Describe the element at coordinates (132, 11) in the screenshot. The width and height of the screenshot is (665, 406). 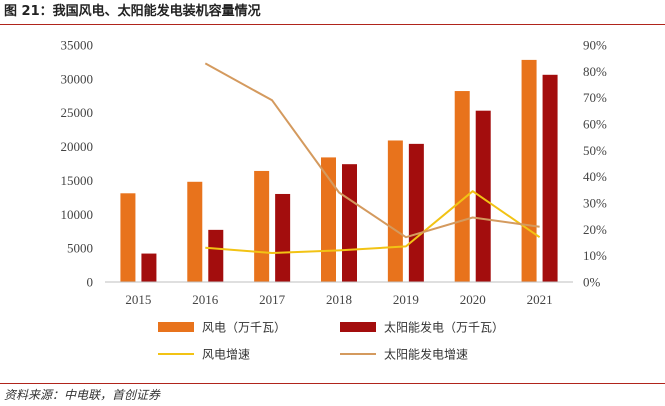
I see `chart-title: 图 21：我国风电、太阳能发电装机容量情况` at that location.